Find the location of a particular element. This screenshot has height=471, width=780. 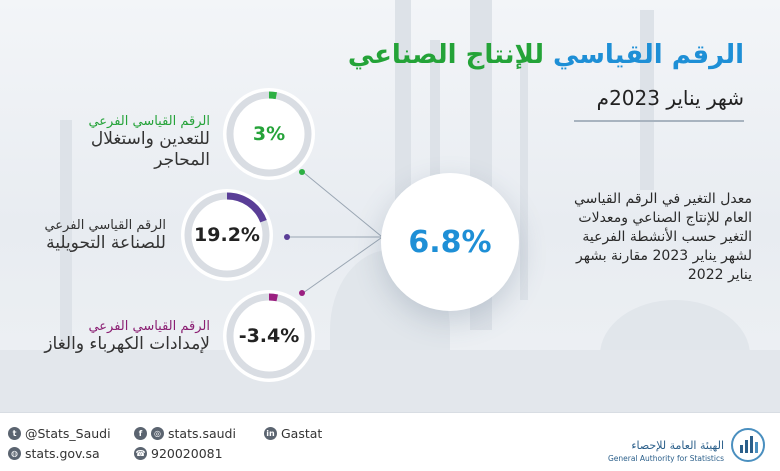

label-mining-line1: للتعدين واستغلال is located at coordinates (150, 139).